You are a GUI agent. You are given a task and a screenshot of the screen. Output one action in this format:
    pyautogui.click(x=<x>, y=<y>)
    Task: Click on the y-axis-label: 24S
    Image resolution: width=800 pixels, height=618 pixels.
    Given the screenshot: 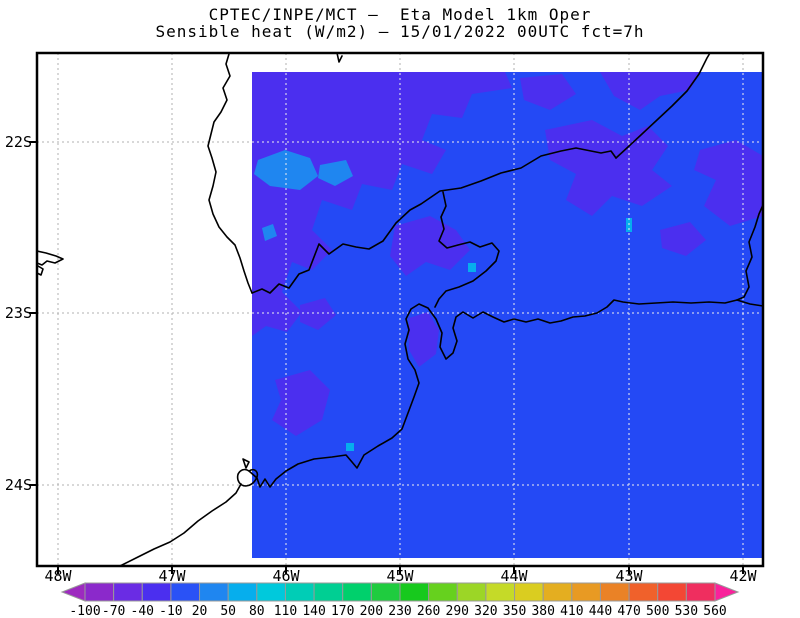 What is the action you would take?
    pyautogui.click(x=18, y=485)
    